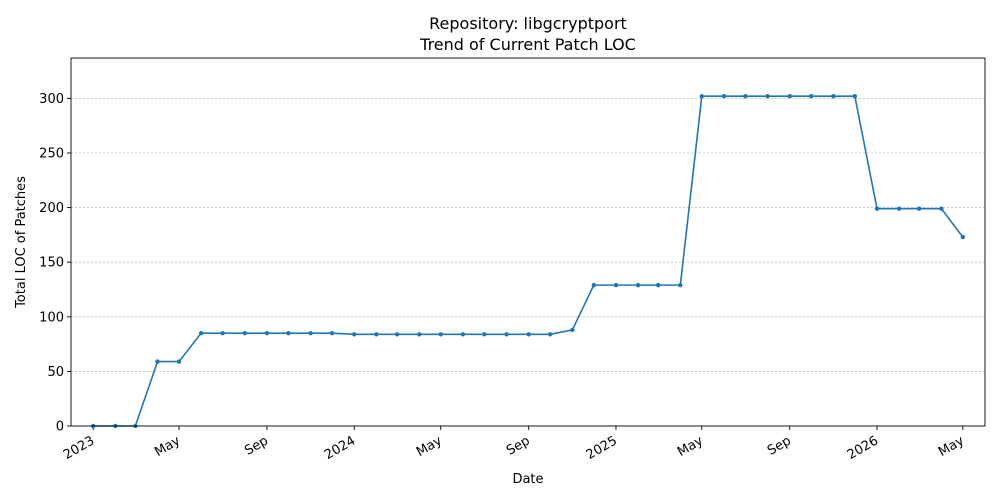 The height and width of the screenshot is (500, 1000). I want to click on x-axis: 2023 May Sep 2024 May Sep 2025 May Sep 2026 May, so click(514, 444).